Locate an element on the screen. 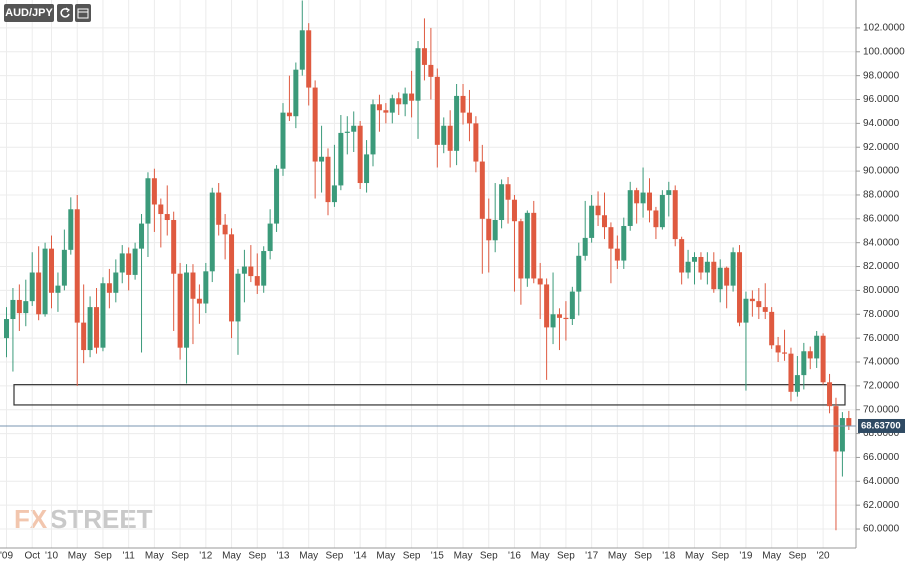 This screenshot has height=562, width=909. last-price-tag is located at coordinates (881, 425).